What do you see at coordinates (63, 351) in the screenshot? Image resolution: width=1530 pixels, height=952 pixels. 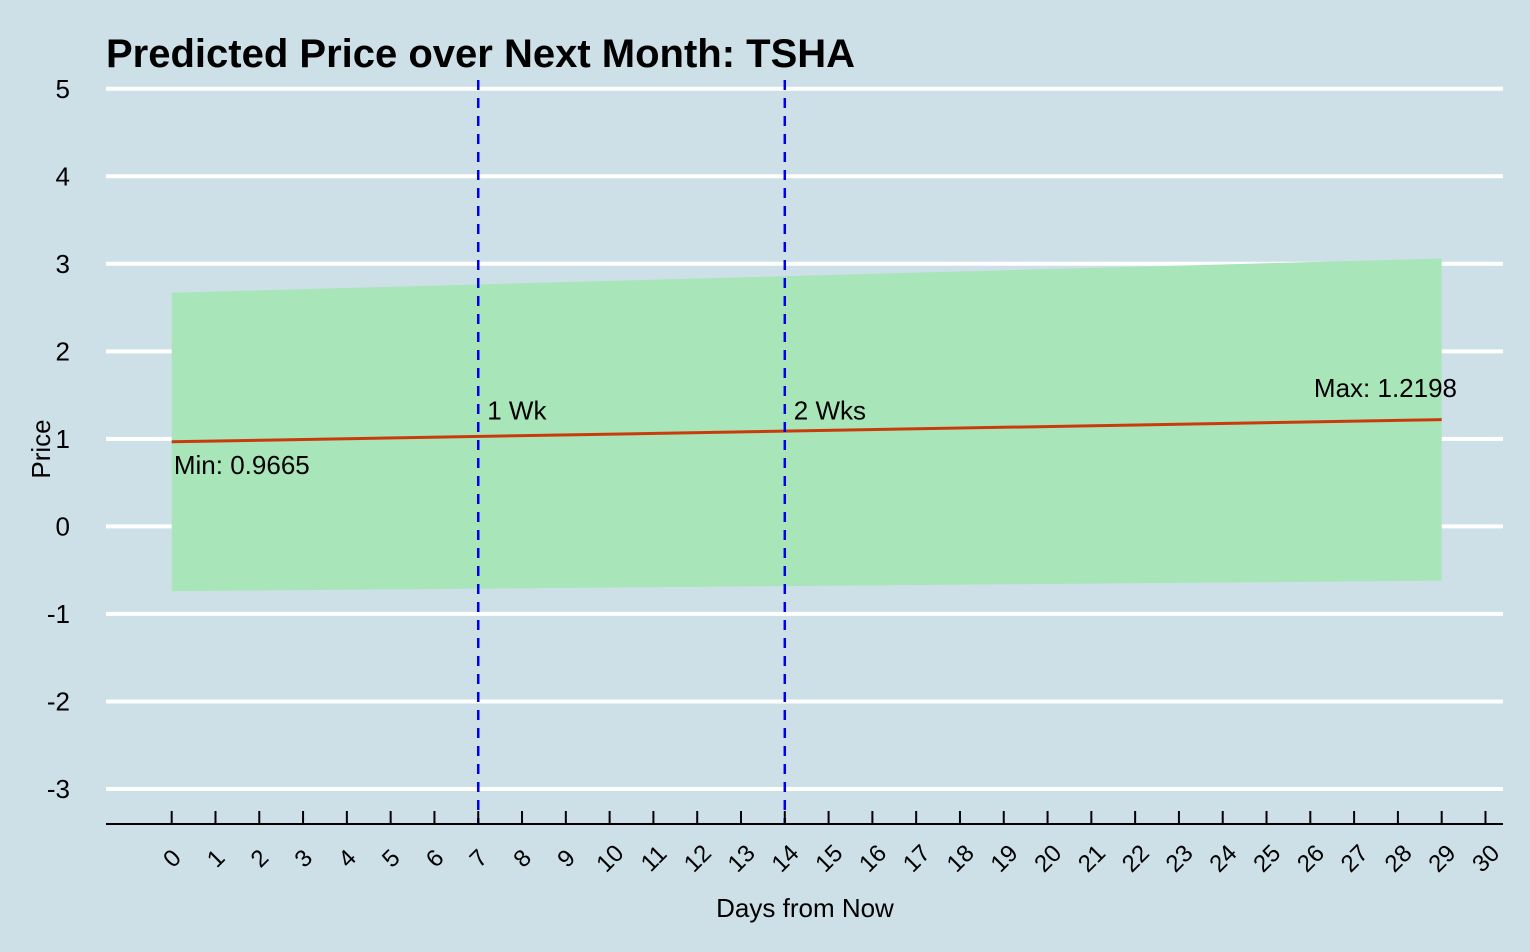 I see `y-tick-label: 2` at bounding box center [63, 351].